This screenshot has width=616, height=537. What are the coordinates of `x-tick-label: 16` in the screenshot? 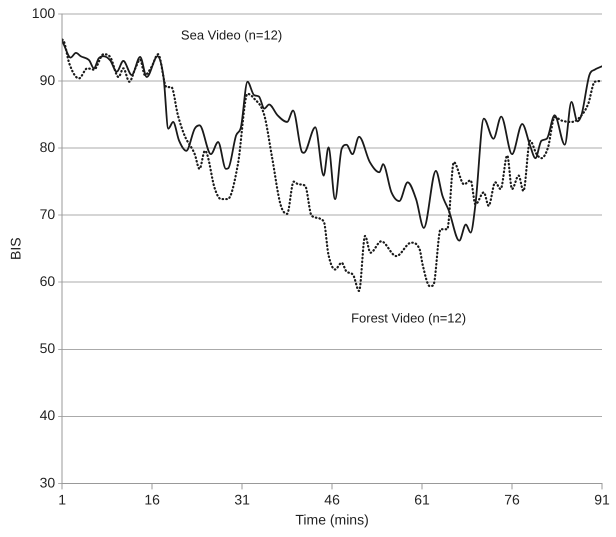 It's located at (152, 500).